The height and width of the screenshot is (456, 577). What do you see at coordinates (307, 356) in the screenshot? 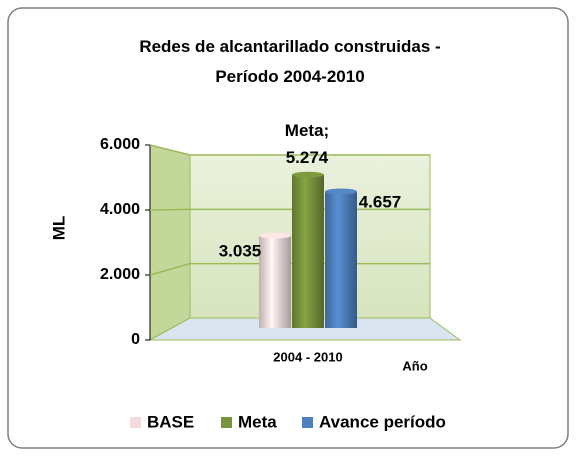
I see `x-tick-label: 2004 - 2010` at bounding box center [307, 356].